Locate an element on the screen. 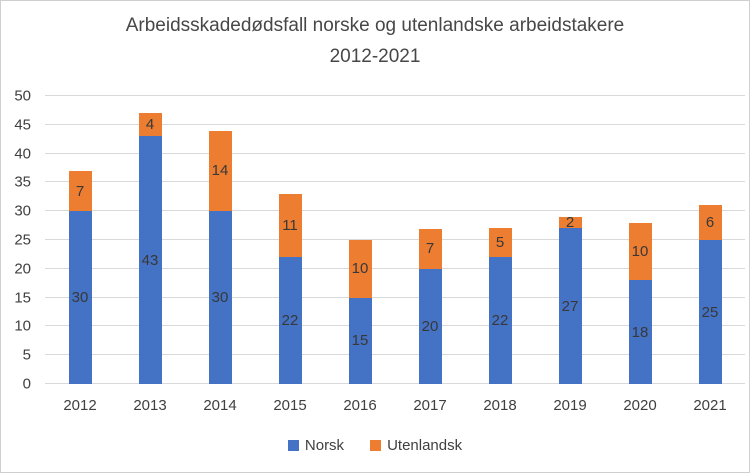 This screenshot has width=750, height=473. y-tick-label: 30 is located at coordinates (22, 211).